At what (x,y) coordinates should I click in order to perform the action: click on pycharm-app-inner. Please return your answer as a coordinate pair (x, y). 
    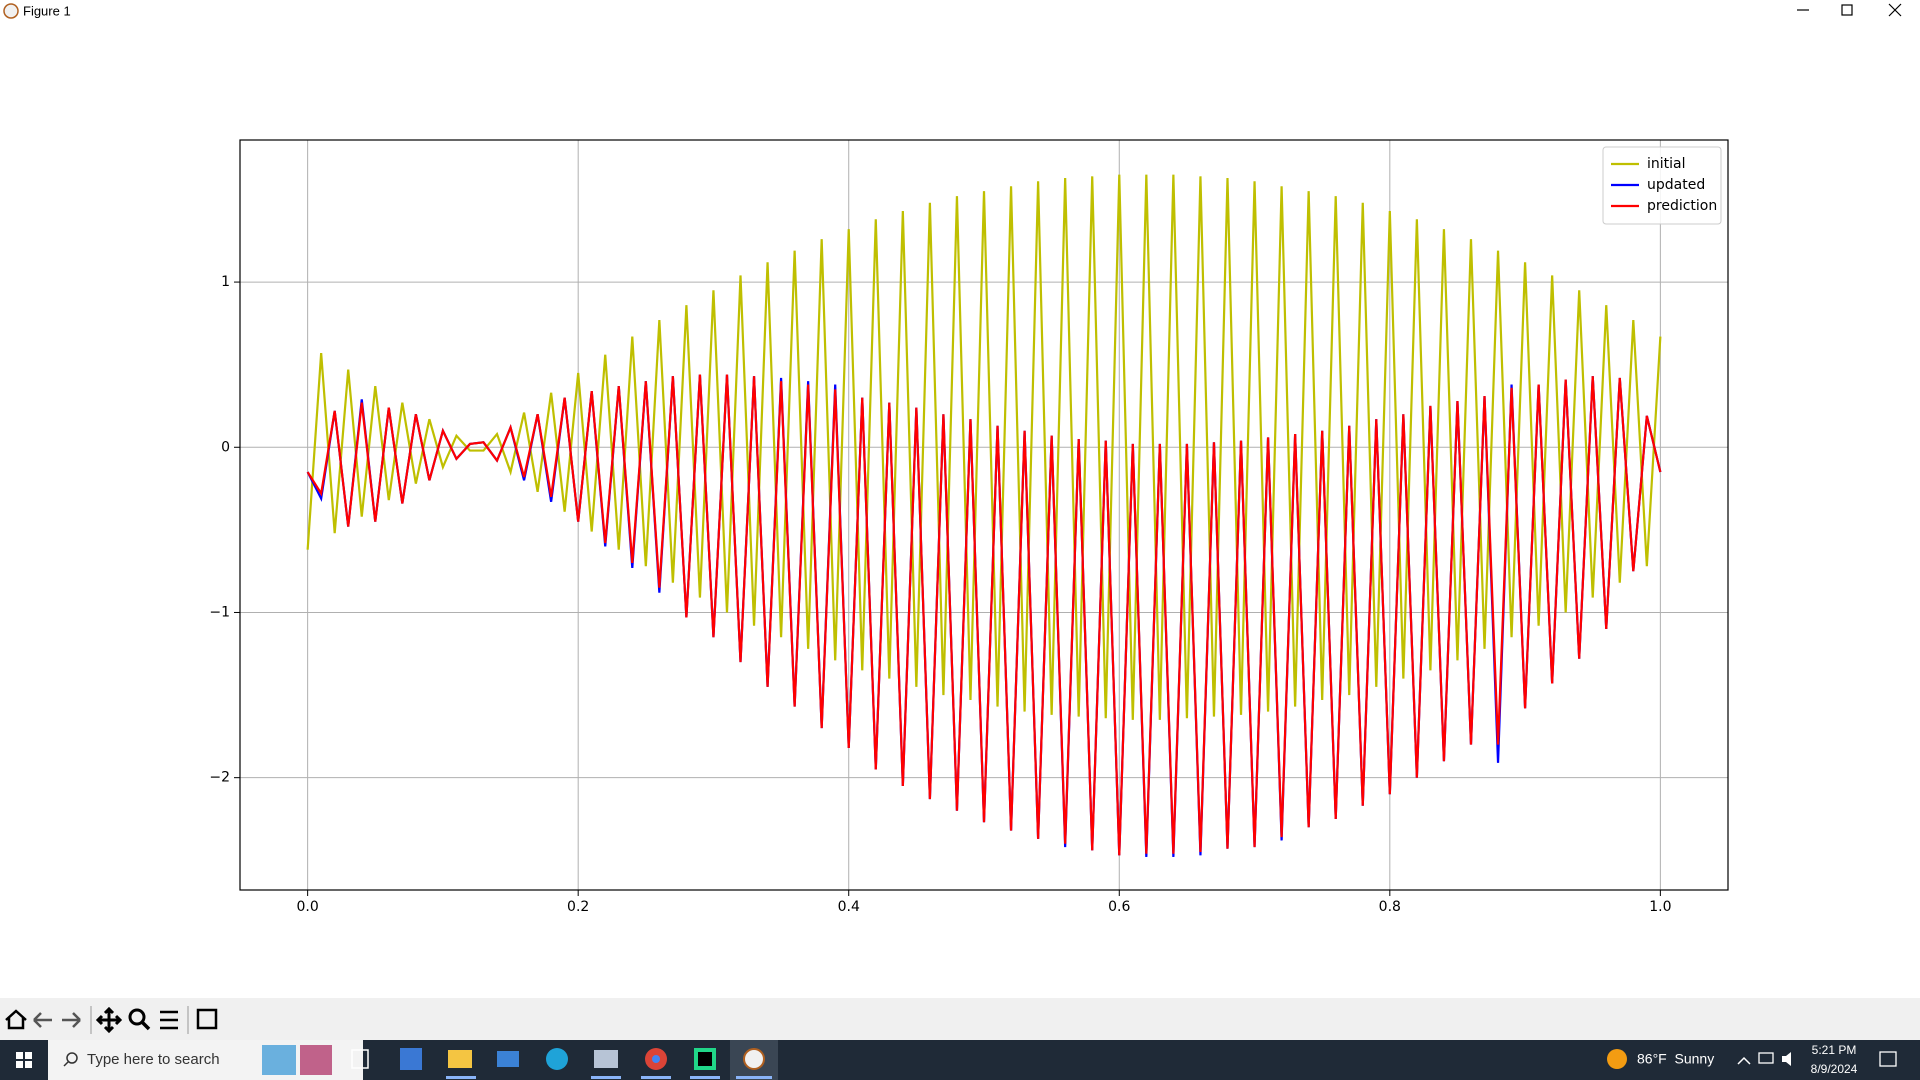
    Looking at the image, I should click on (705, 1059).